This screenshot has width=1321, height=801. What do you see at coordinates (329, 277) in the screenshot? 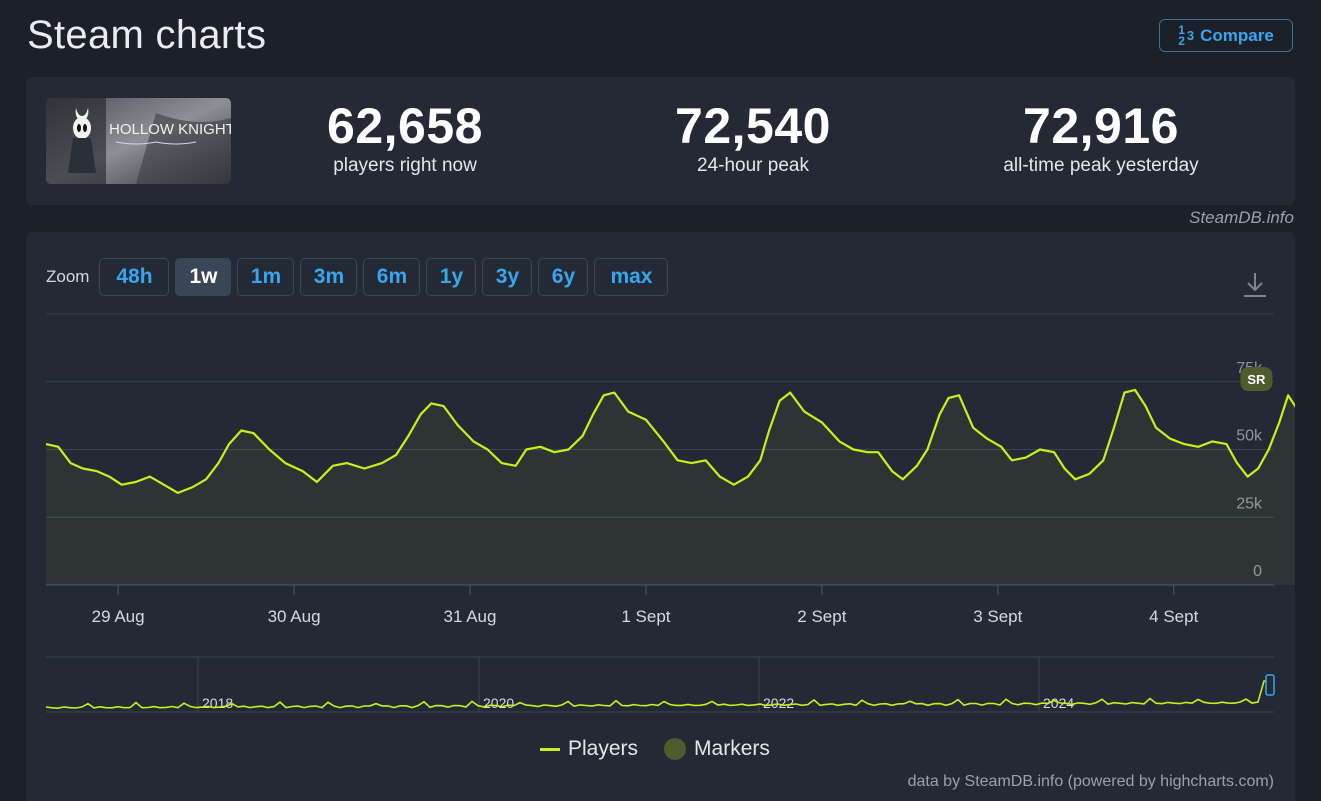
I see `zoom-3m-button: 3m` at bounding box center [329, 277].